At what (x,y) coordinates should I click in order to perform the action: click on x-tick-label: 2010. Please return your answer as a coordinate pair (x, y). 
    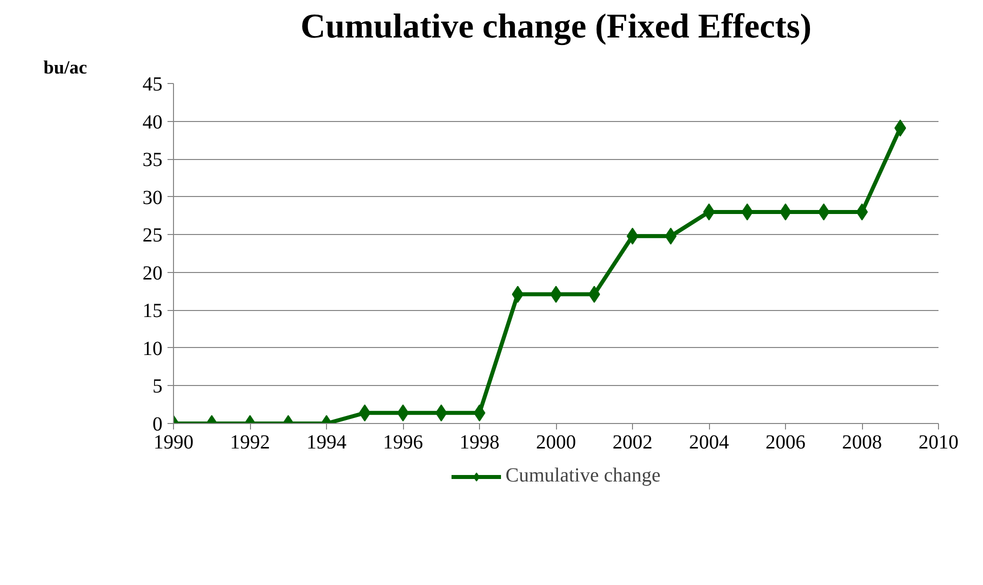
    Looking at the image, I should click on (938, 443).